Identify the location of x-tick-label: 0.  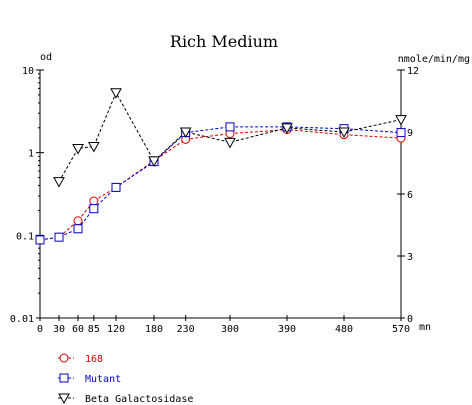
(40, 329).